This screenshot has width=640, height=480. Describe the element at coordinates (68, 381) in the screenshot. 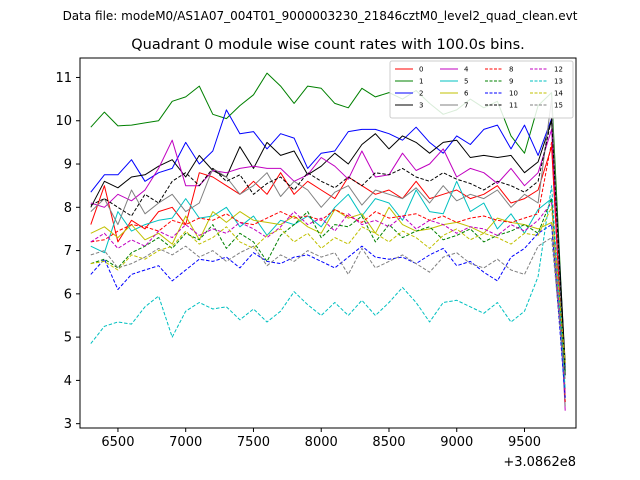

I see `y-tick-label: 4` at that location.